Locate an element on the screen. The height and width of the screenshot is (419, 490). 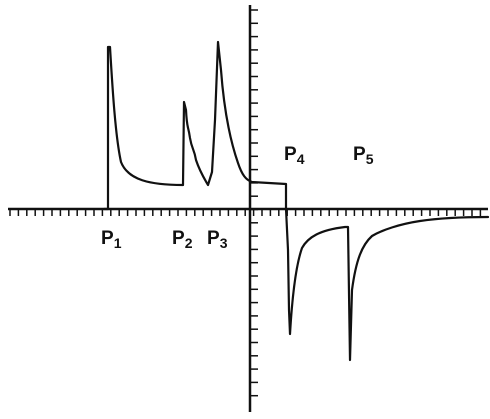
peak-label-p3: P3 is located at coordinates (217, 239).